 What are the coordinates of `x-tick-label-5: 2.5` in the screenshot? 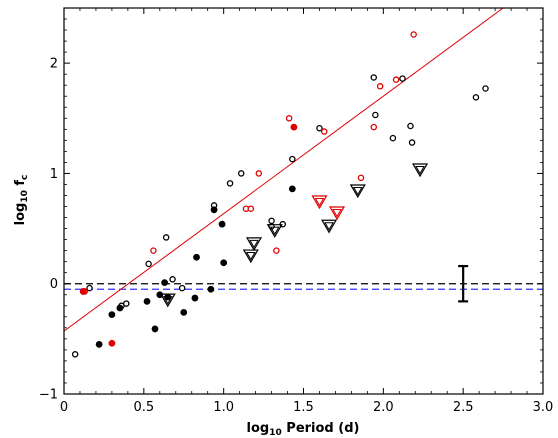 It's located at (463, 407).